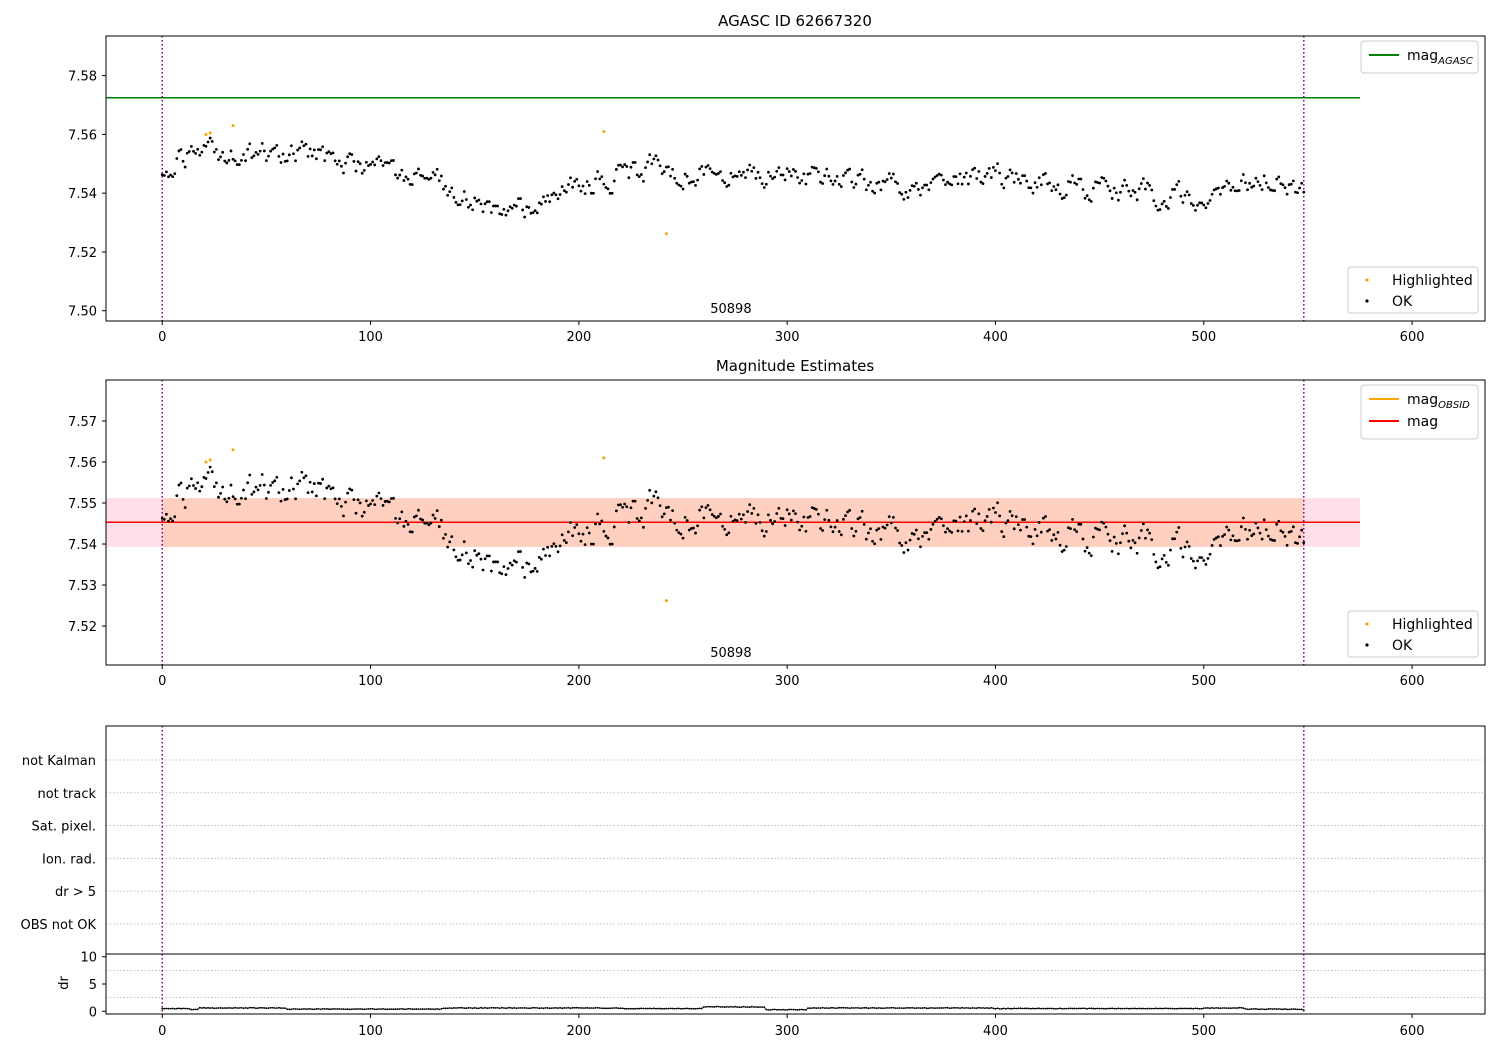  Describe the element at coordinates (93, 1012) in the screenshot. I see `y-tick-label: 0` at that location.